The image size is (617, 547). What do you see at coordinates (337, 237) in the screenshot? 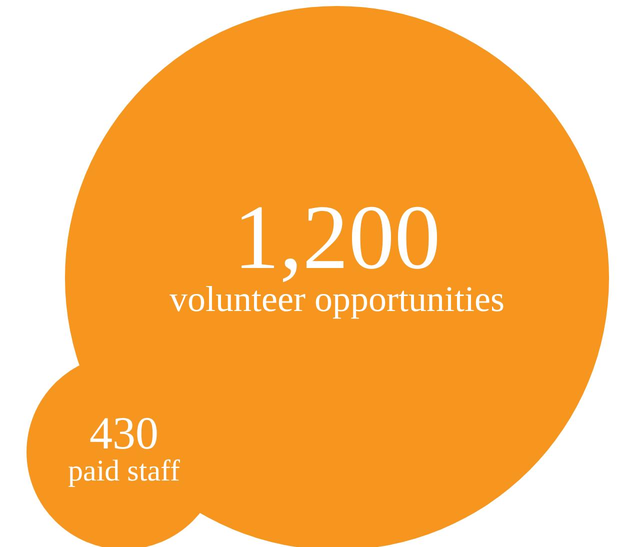
I see `data-label: 1,200` at bounding box center [337, 237].